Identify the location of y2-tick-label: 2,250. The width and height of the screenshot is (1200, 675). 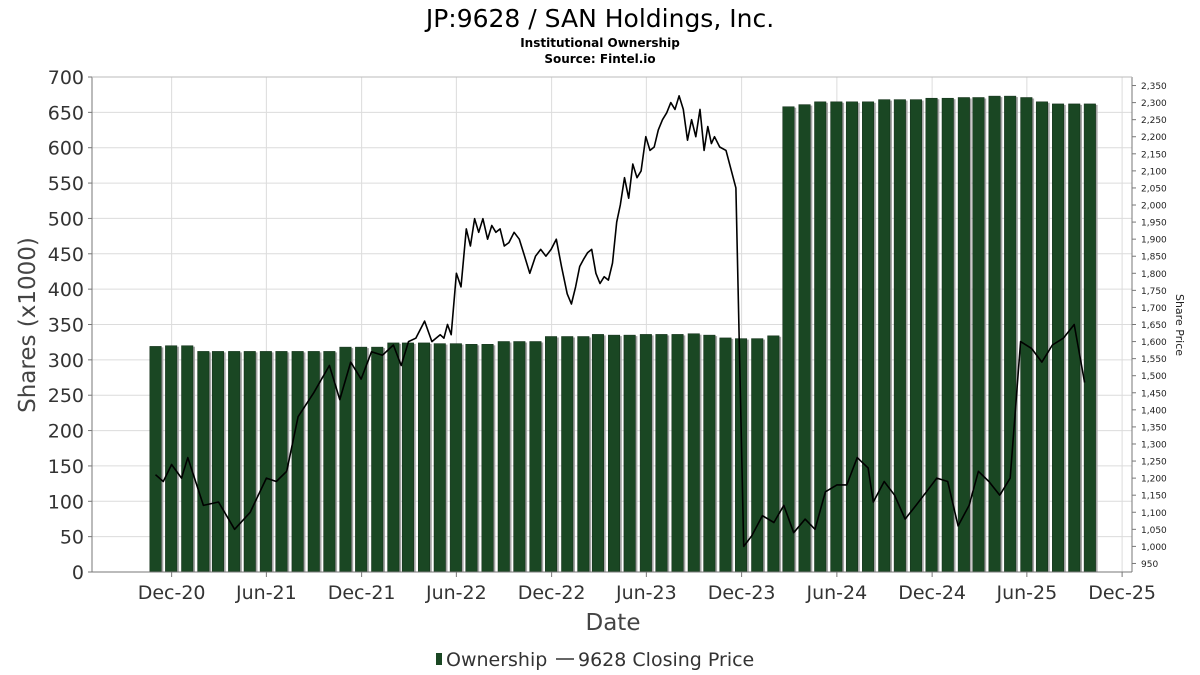
(1154, 121).